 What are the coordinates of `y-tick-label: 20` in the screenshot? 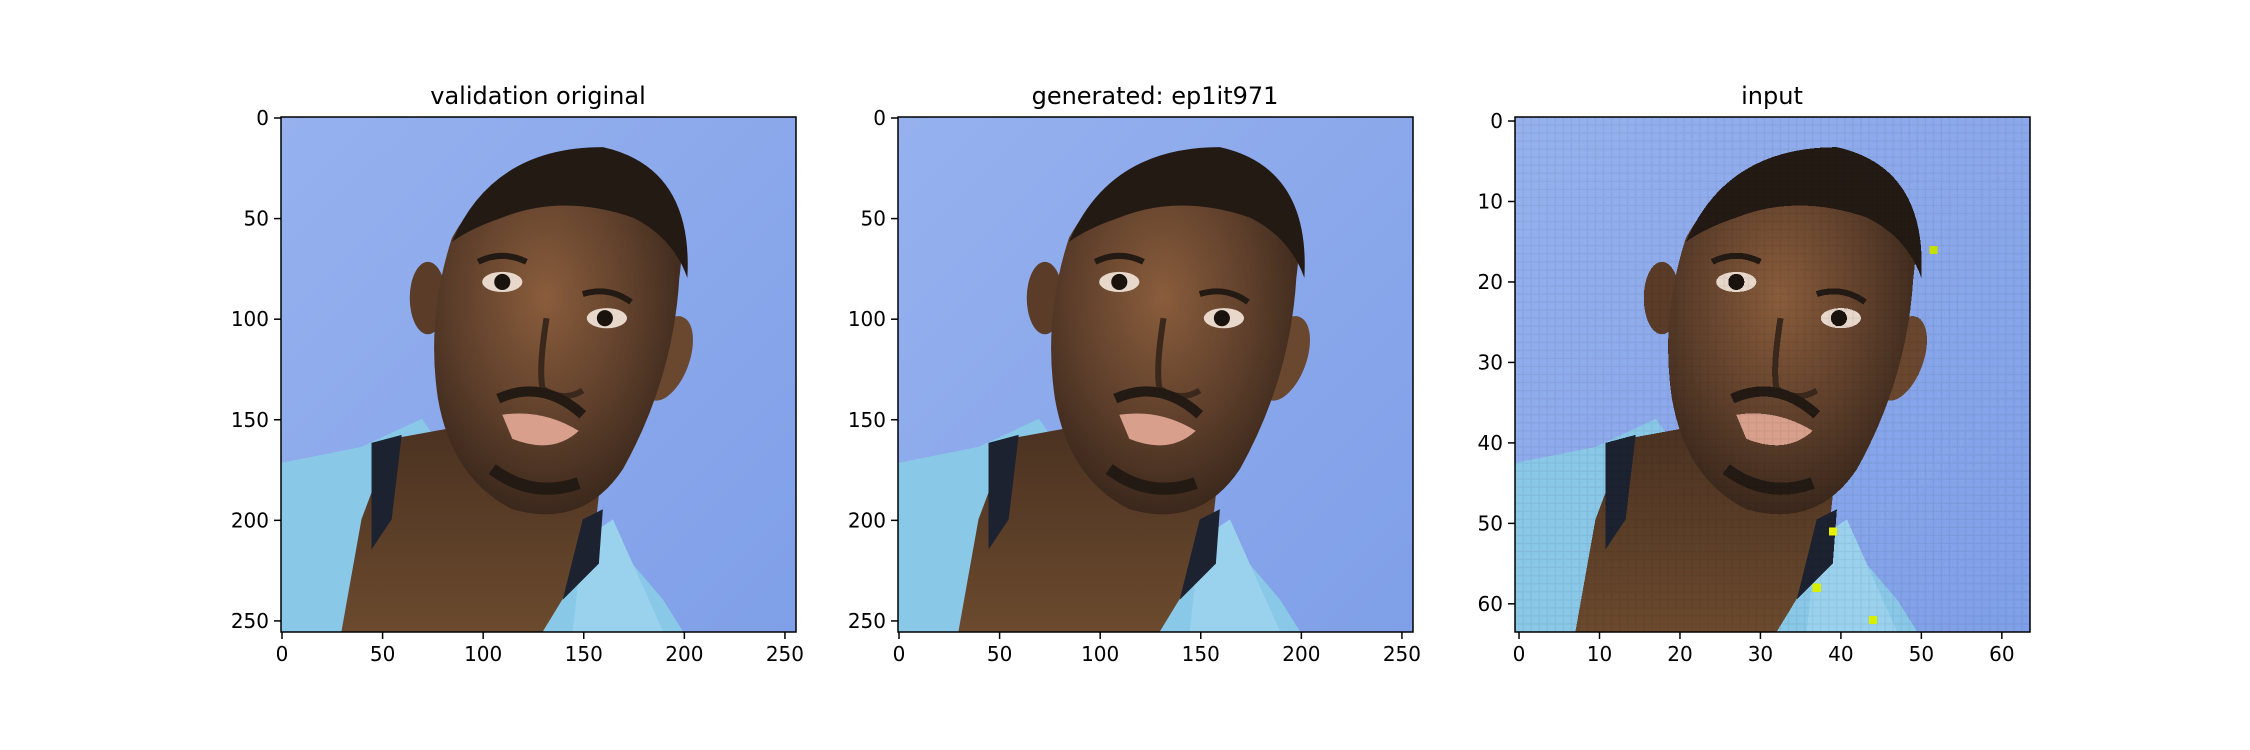 It's located at (1490, 282).